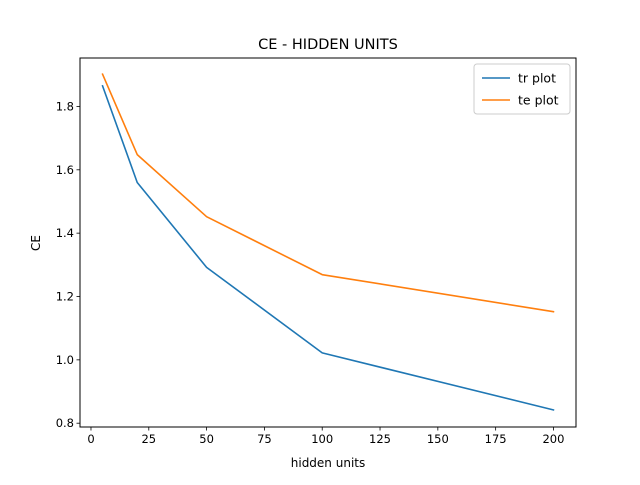 This screenshot has height=485, width=640. I want to click on y-axis-label: CE, so click(36, 243).